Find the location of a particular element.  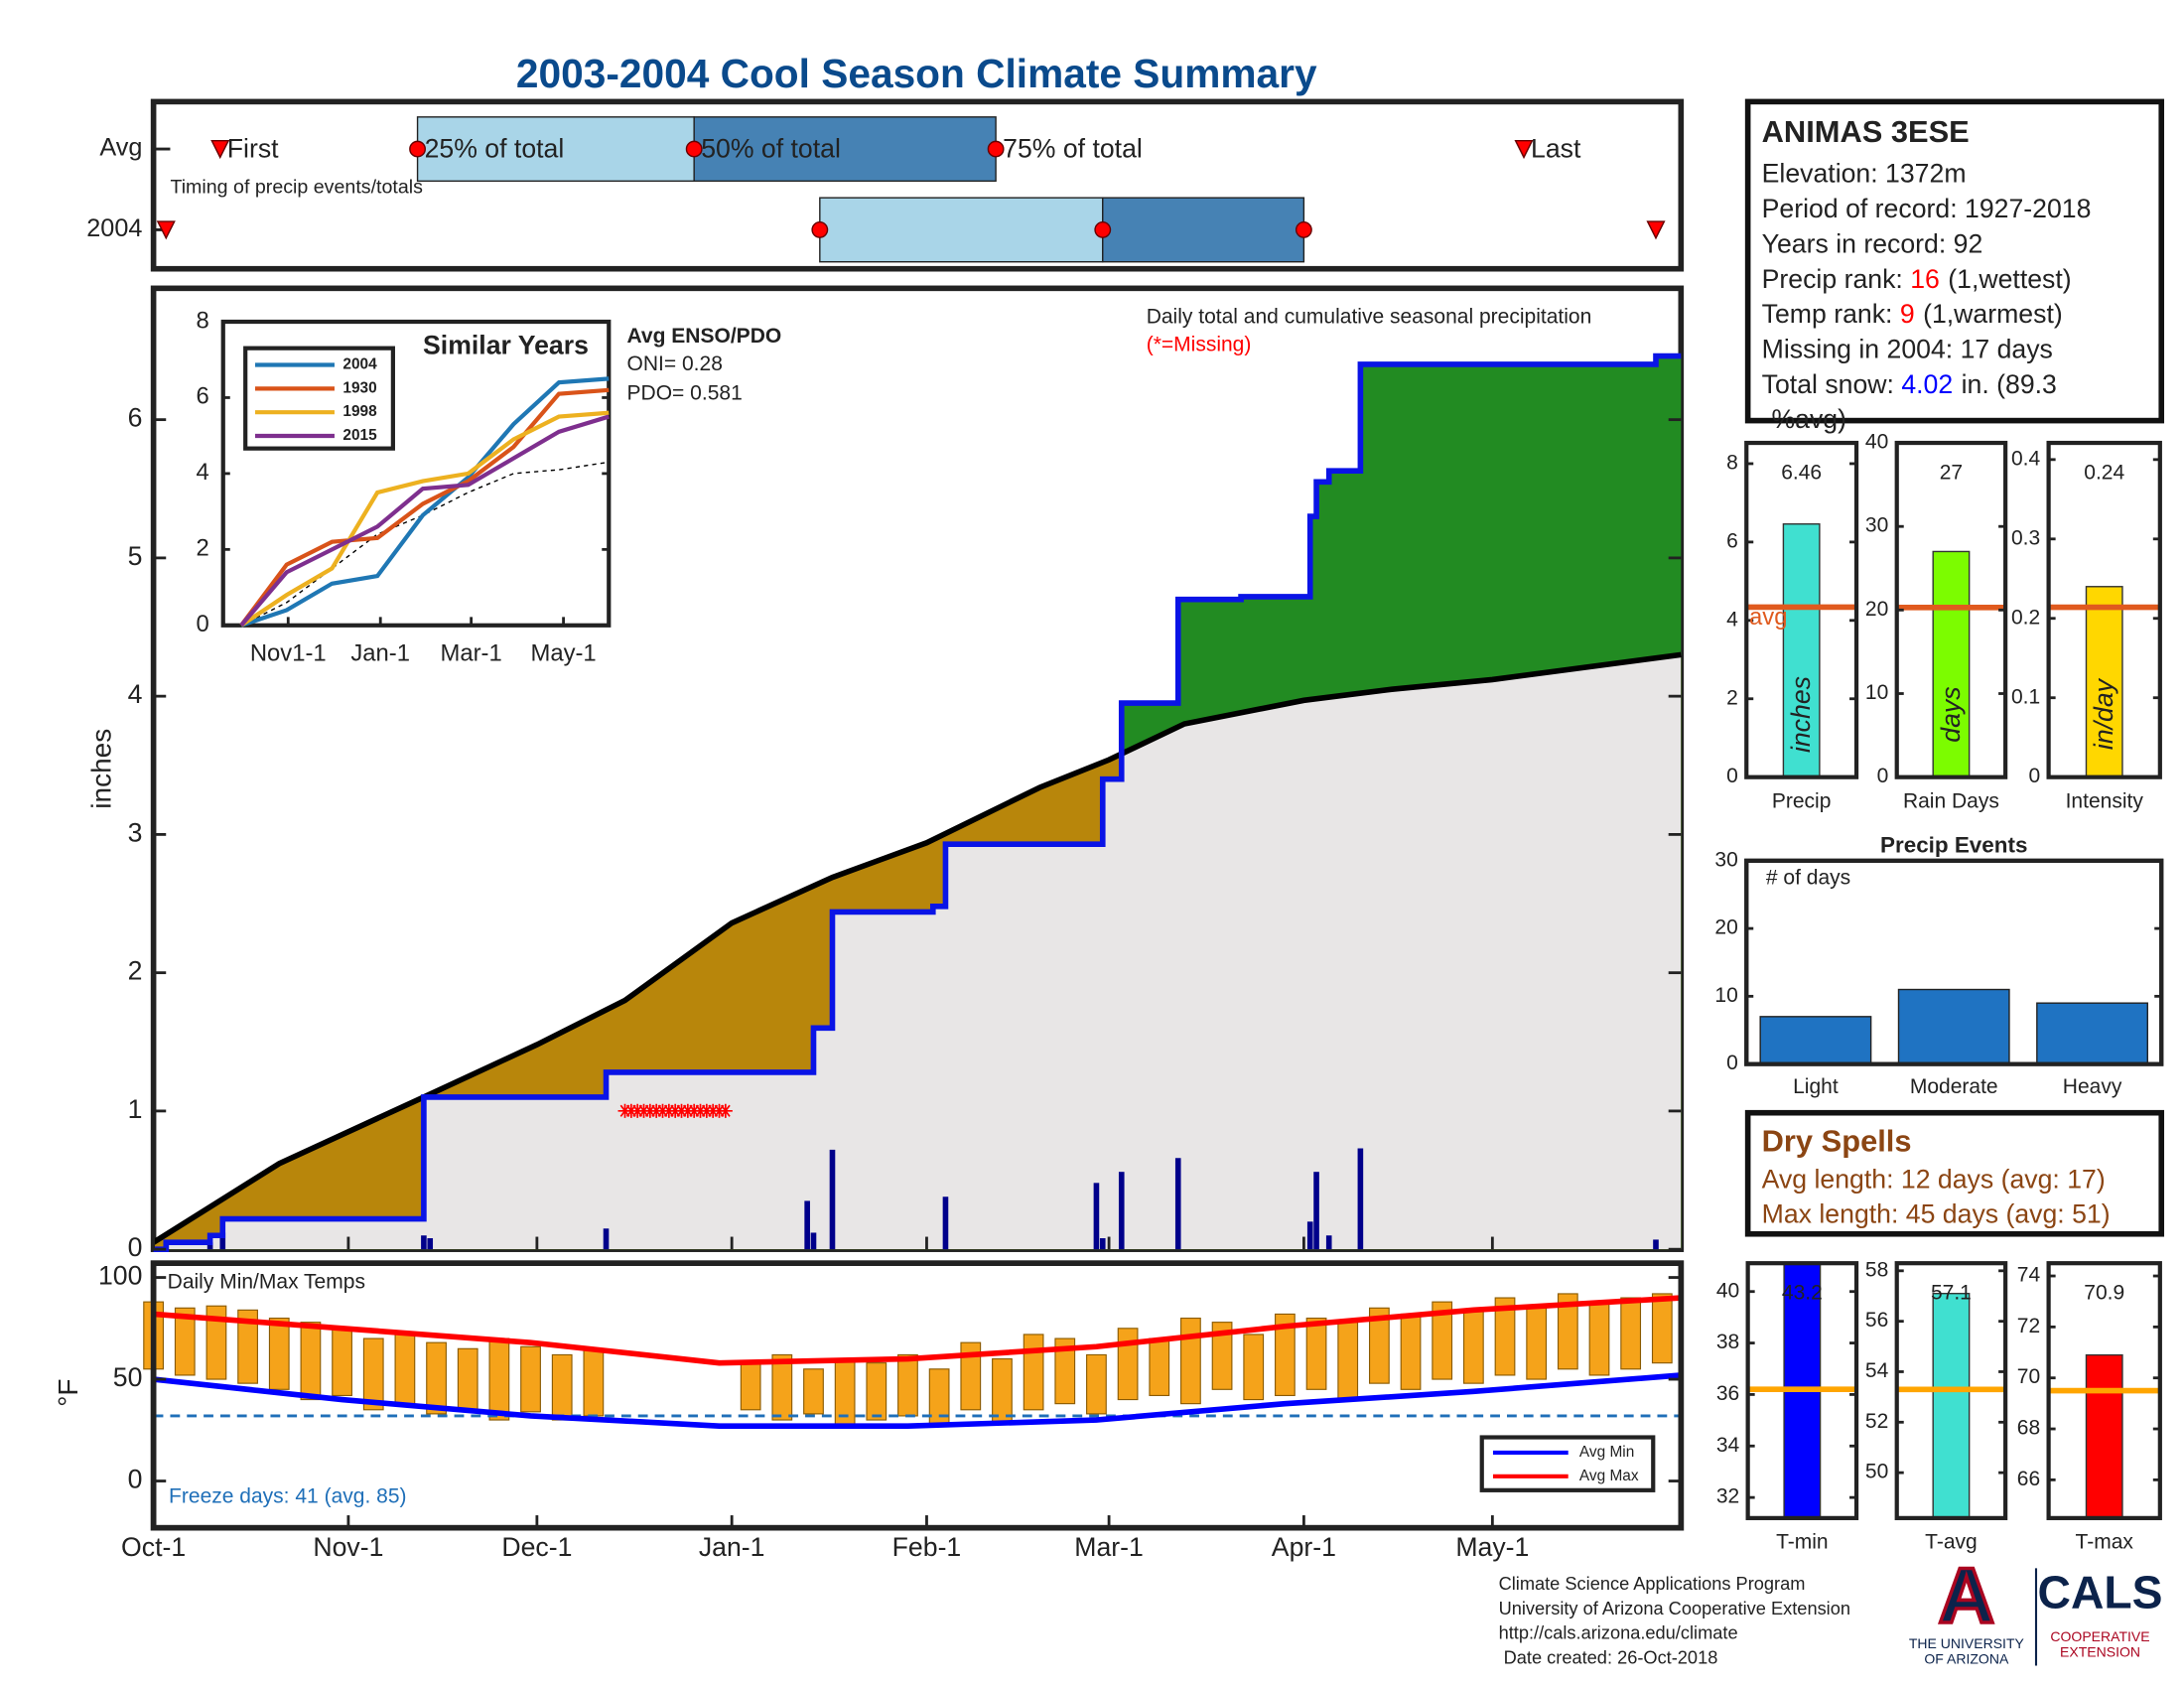

footer-line: http://cals.arizona.edu/climate is located at coordinates (1618, 1632).